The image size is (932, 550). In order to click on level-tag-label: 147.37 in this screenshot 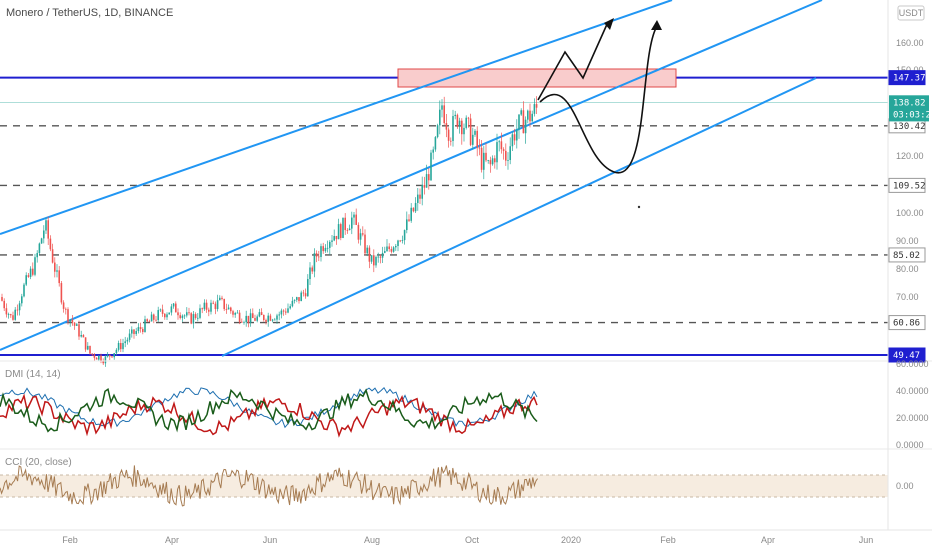, I will do `click(909, 79)`.